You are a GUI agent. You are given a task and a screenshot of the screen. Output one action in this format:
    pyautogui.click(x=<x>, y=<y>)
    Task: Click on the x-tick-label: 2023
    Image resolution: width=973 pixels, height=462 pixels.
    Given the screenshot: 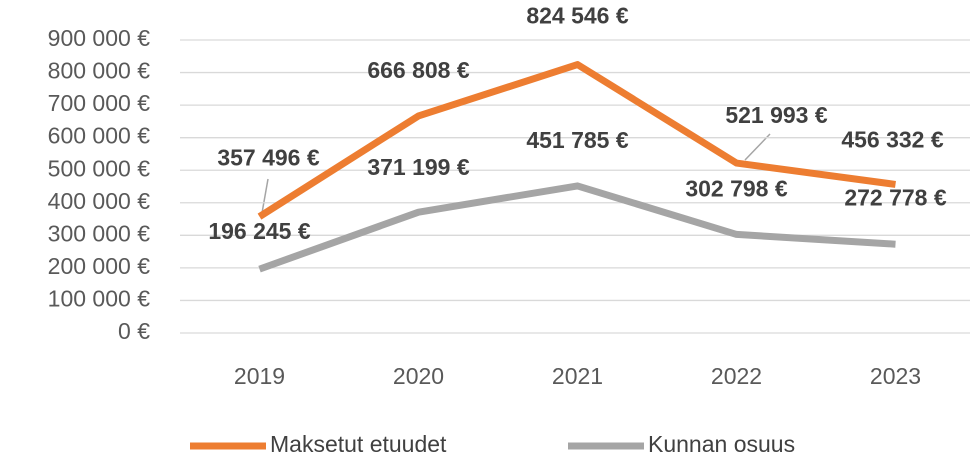 What is the action you would take?
    pyautogui.click(x=895, y=376)
    